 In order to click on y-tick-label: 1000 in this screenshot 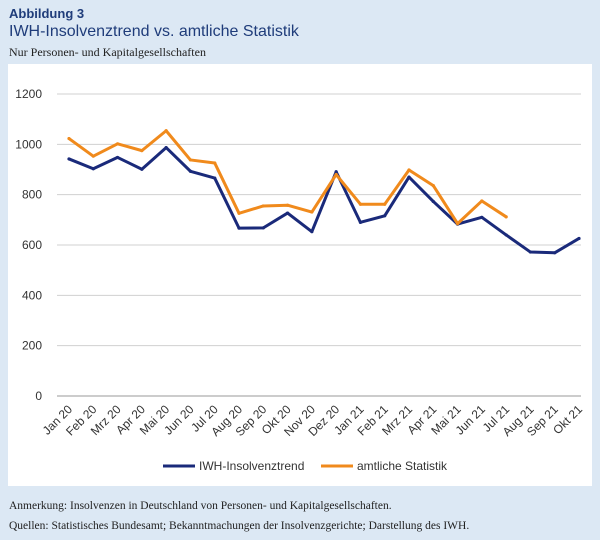, I will do `click(28, 144)`.